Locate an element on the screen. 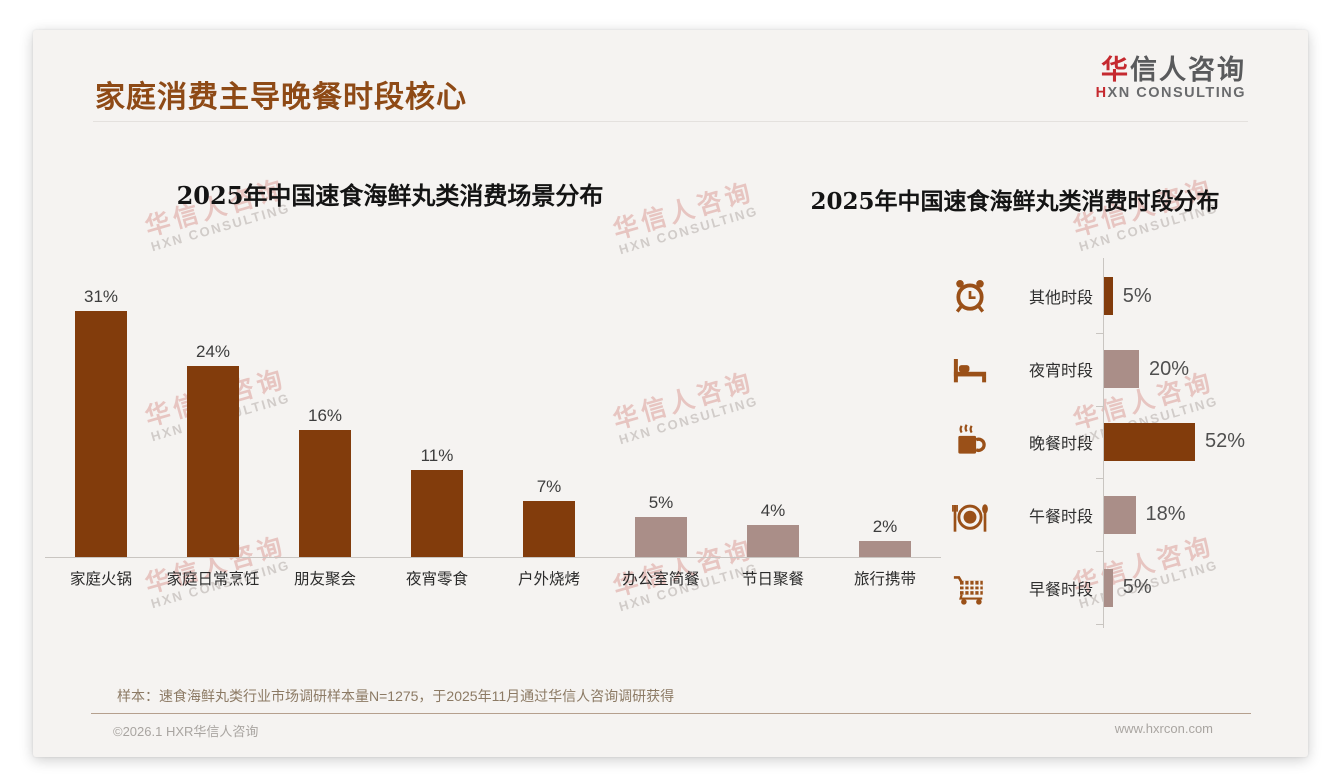 Image resolution: width=1340 pixels, height=780 pixels. bar-category-label: 旅行携带 is located at coordinates (884, 579).